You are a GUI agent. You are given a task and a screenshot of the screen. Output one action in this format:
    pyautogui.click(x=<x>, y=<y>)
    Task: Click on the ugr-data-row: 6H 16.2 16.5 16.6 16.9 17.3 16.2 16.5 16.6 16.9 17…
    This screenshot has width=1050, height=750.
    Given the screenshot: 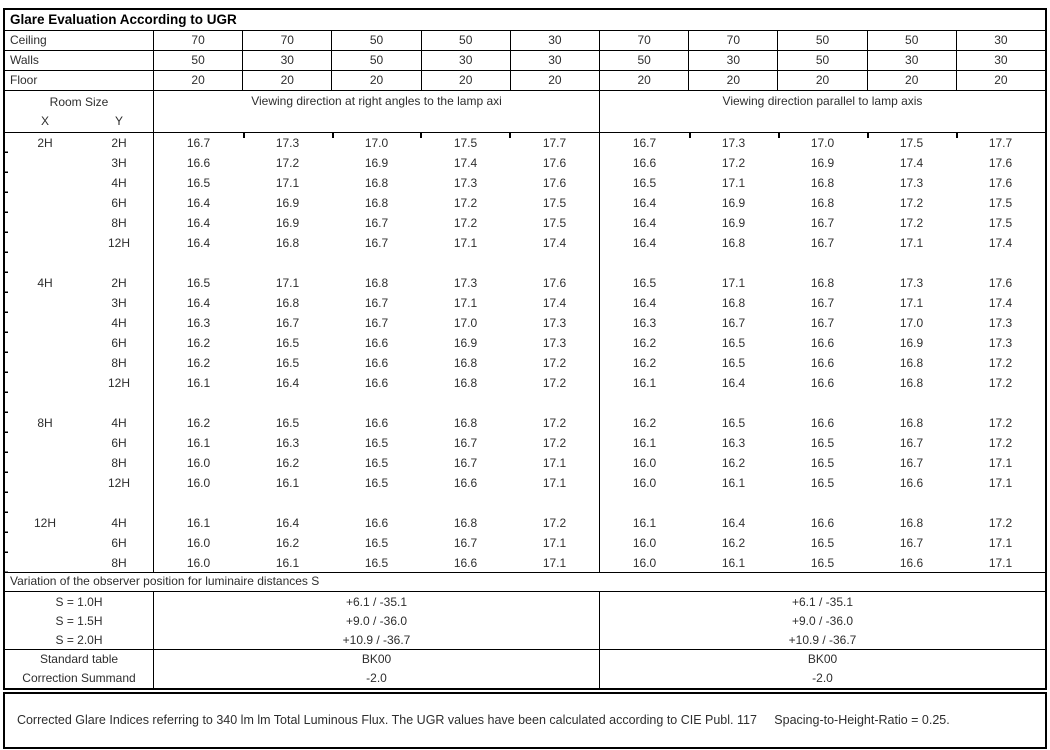 What is the action you would take?
    pyautogui.click(x=525, y=343)
    